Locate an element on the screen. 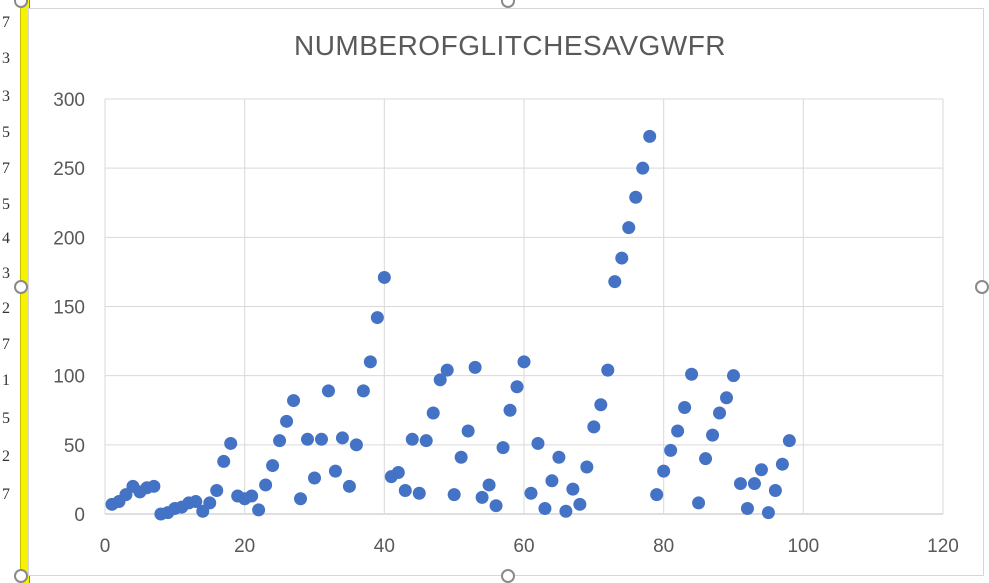  y-tick-label: 50 is located at coordinates (74, 446).